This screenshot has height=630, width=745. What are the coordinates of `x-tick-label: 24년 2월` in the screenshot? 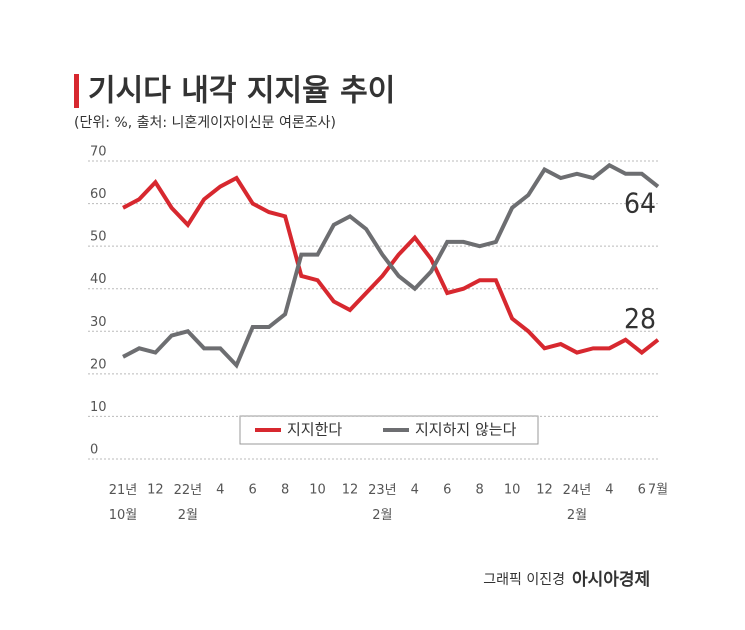 It's located at (577, 503).